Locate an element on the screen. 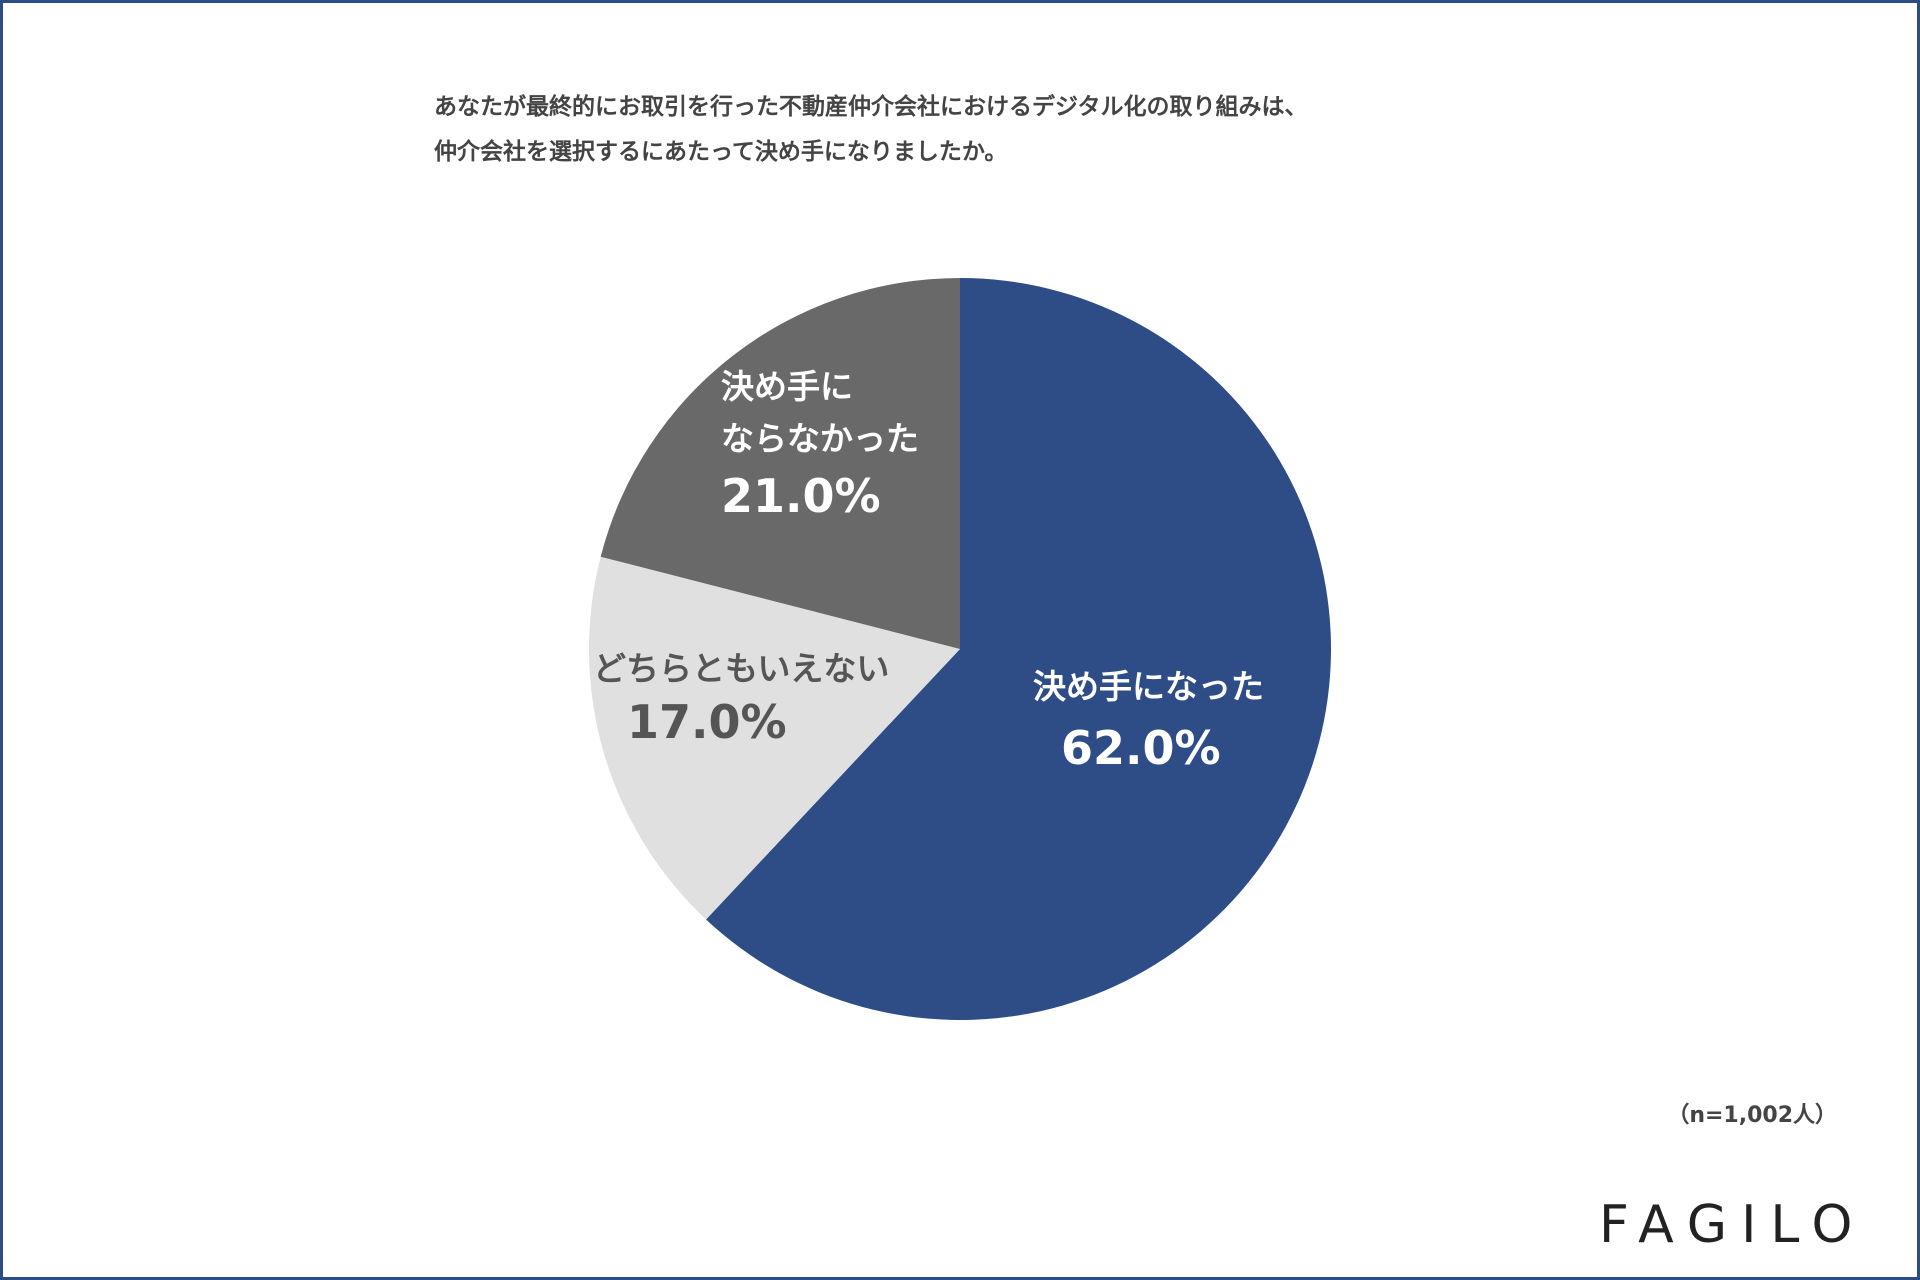  slice-label: どちらともいえない is located at coordinates (741, 668).